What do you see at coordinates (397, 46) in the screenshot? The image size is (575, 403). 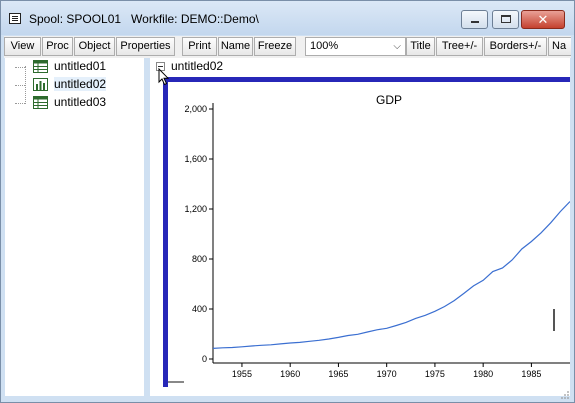 I see `chevron-down-icon: ⌵` at bounding box center [397, 46].